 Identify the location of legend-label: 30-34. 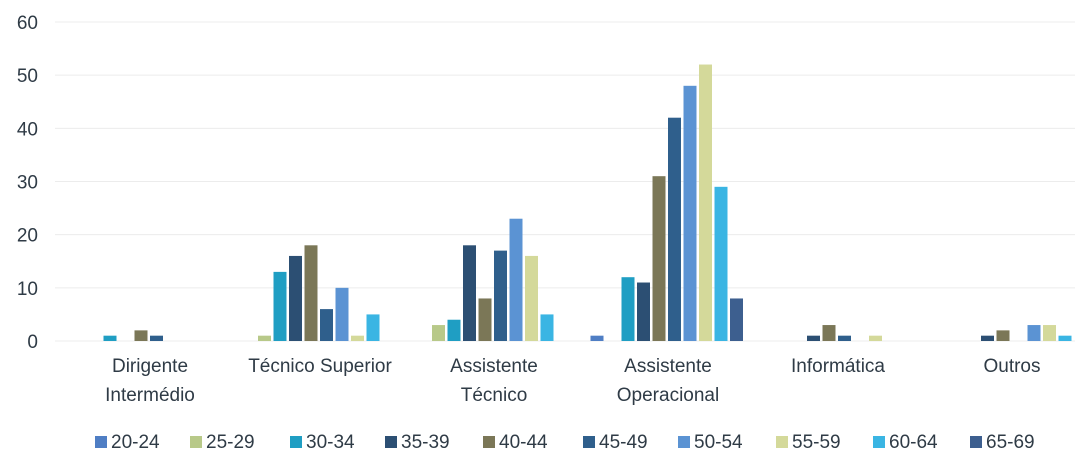
(330, 442).